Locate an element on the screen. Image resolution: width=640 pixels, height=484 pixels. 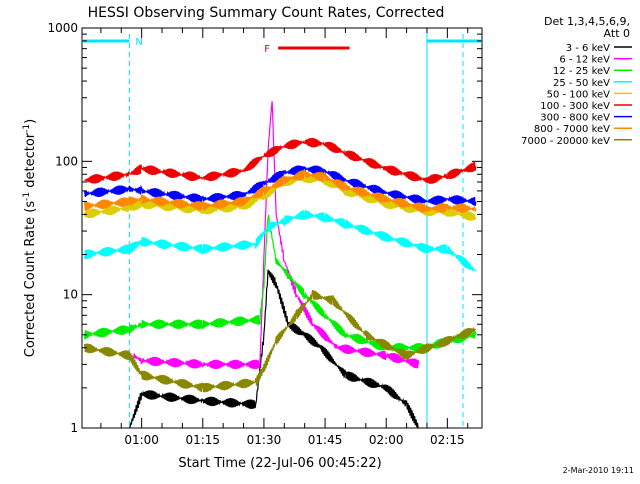
legend-header-line-2: Att 0 is located at coordinates (617, 33).